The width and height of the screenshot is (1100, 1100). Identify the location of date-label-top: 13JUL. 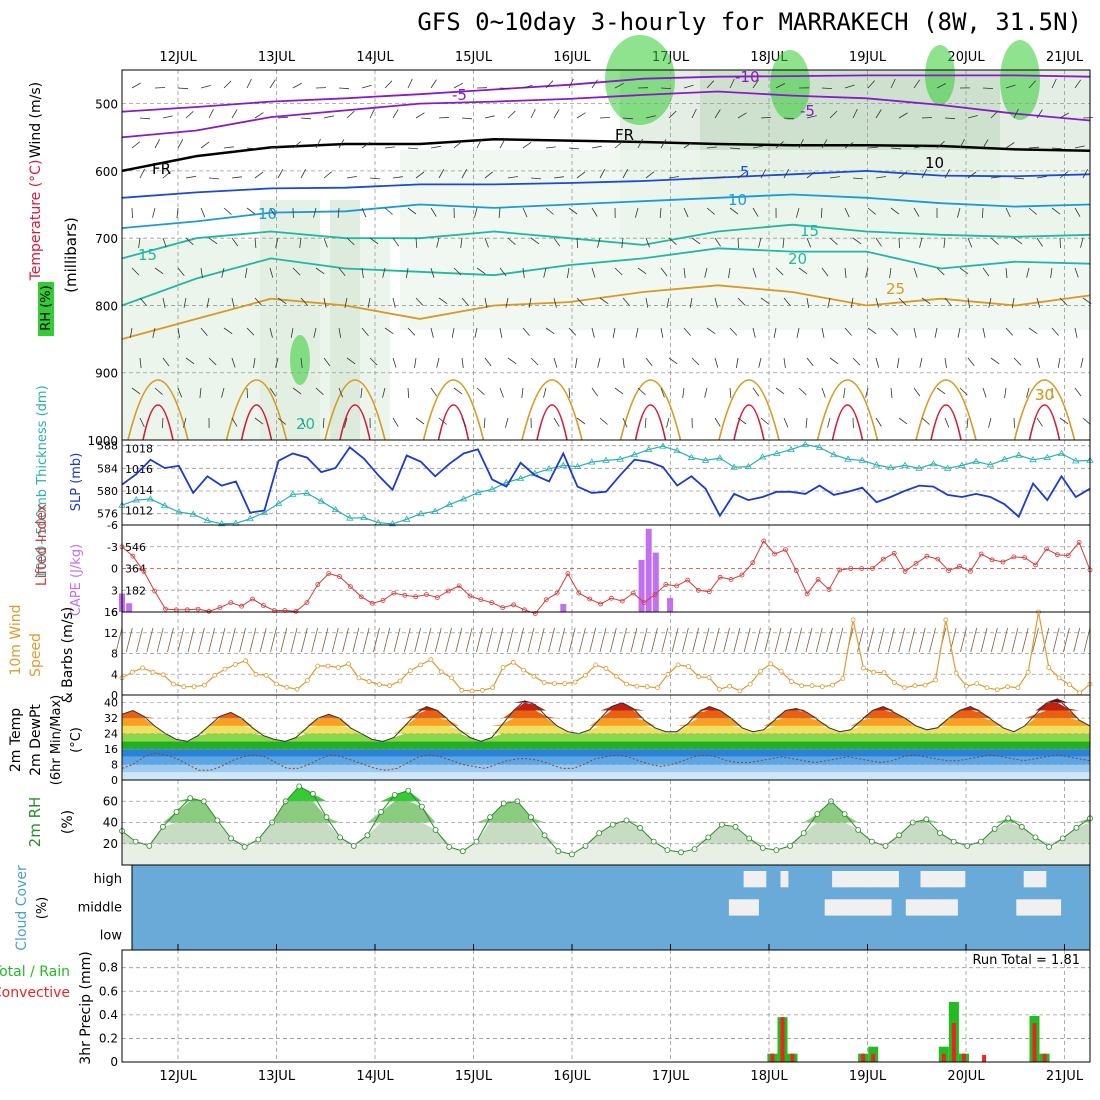
(277, 57).